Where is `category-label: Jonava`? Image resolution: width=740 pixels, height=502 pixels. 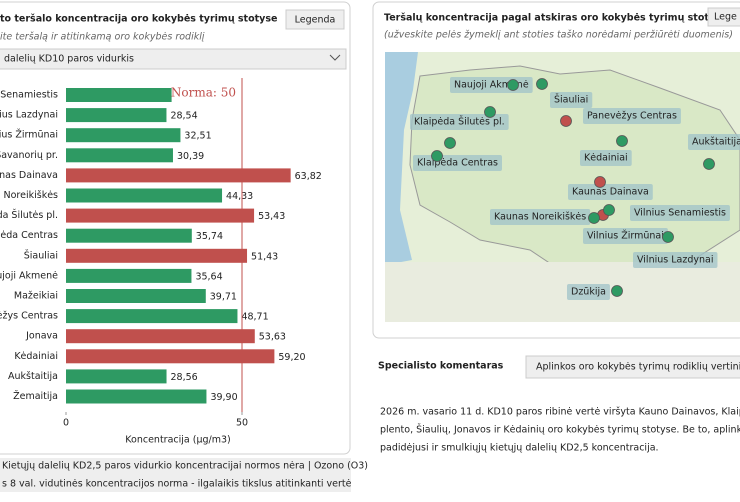 category-label: Jonava is located at coordinates (41, 336).